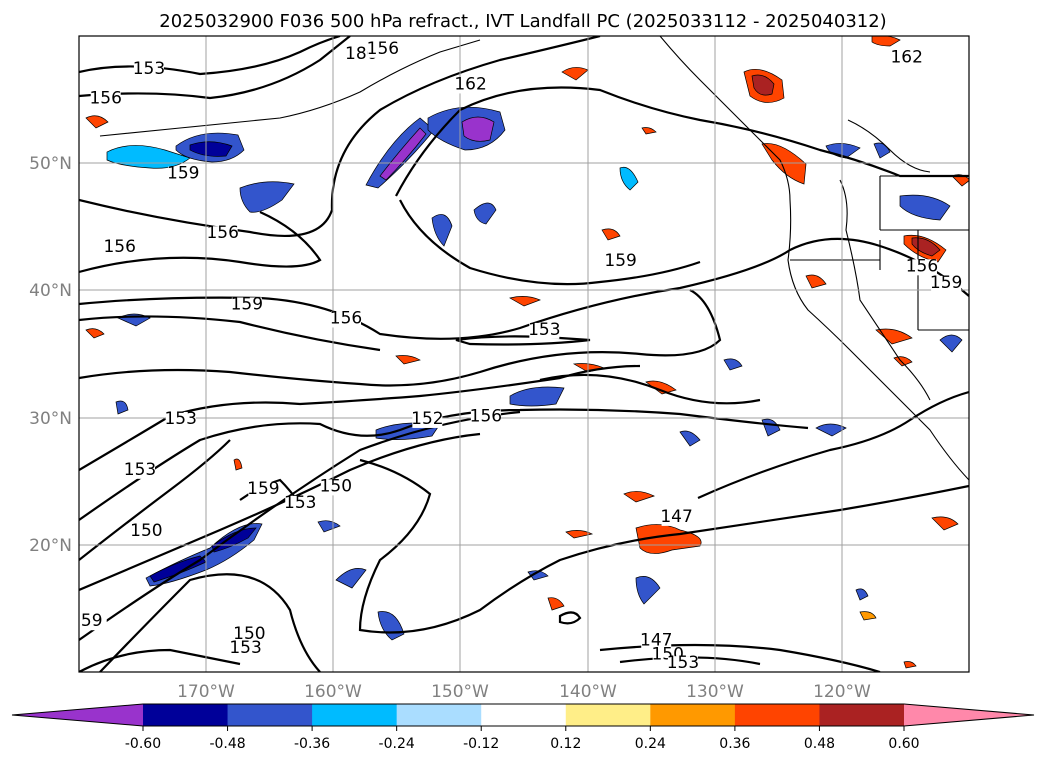  I want to click on lat-tick-label: 20°N, so click(50, 546).